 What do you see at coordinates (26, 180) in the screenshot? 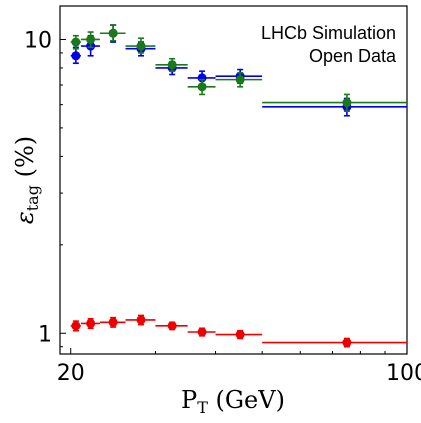
I see `y-axis-label: εtag (%)` at bounding box center [26, 180].